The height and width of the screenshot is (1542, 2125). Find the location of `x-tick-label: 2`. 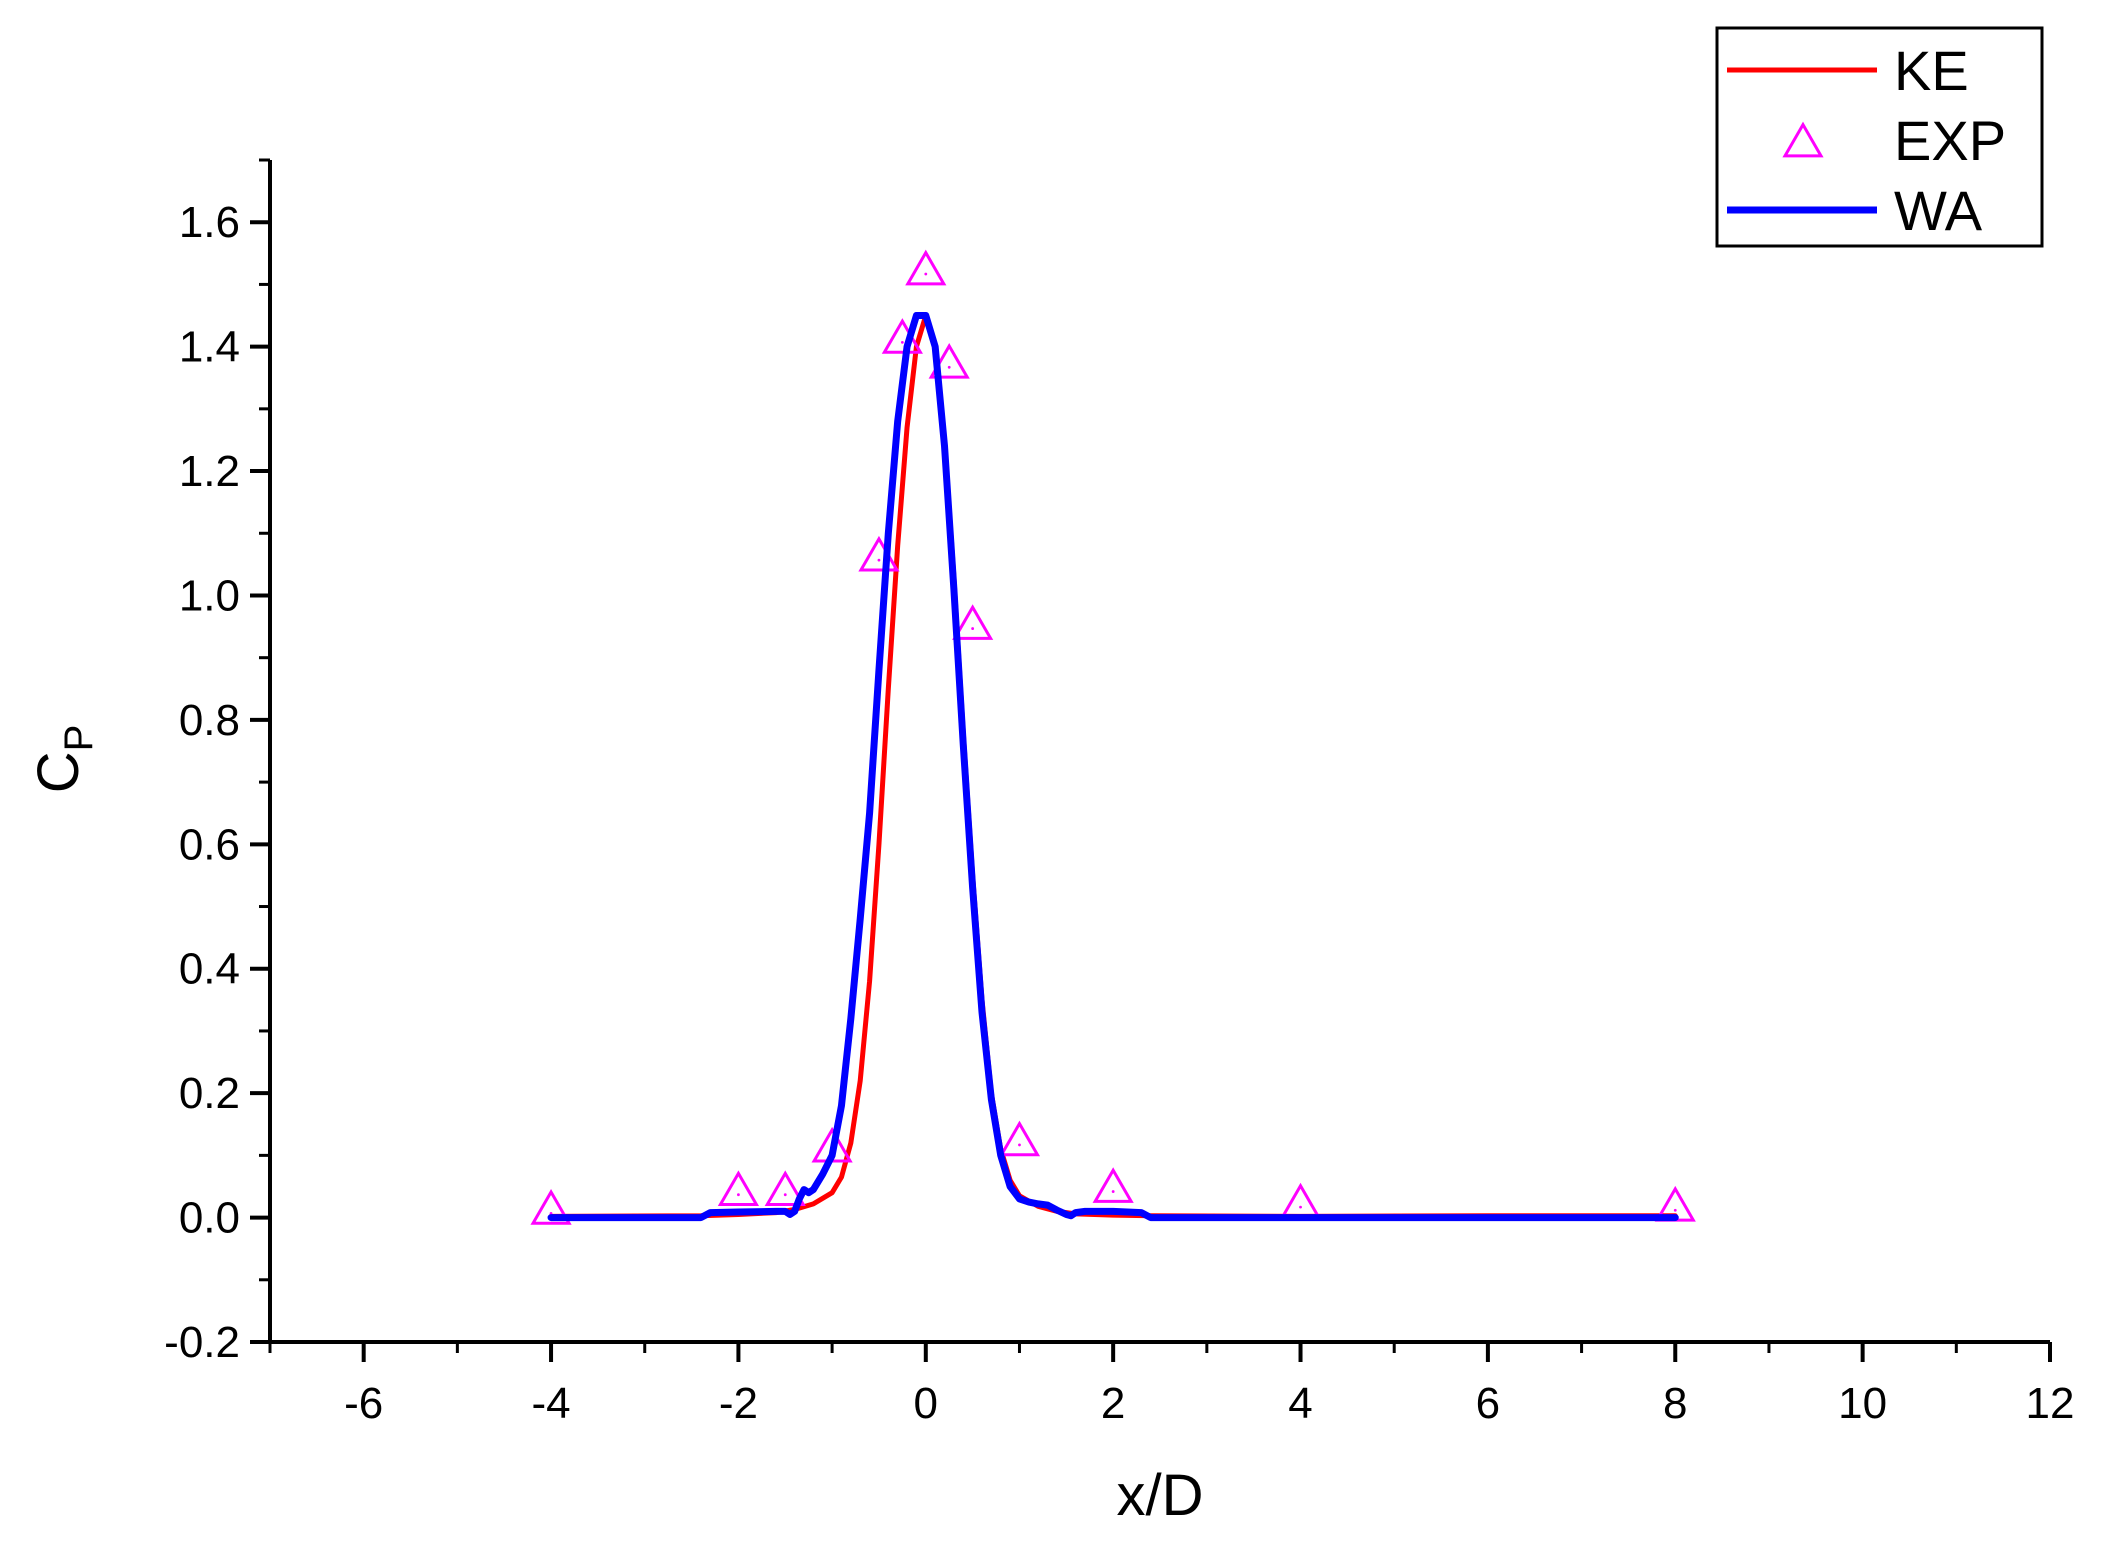

x-tick-label: 2 is located at coordinates (1113, 1403).